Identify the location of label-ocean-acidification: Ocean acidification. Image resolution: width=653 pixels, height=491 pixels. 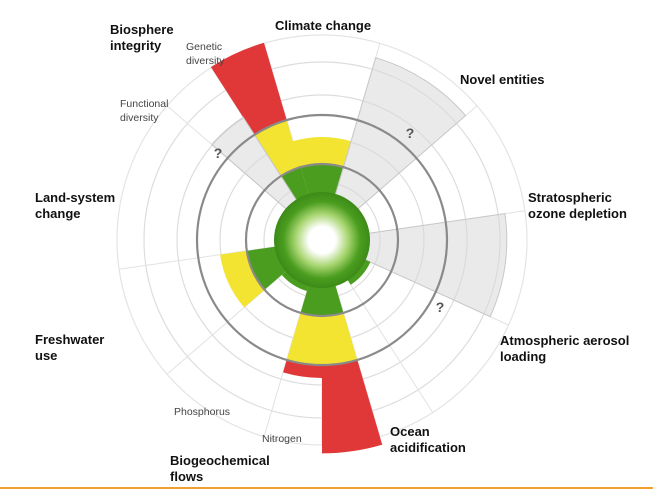
(428, 439).